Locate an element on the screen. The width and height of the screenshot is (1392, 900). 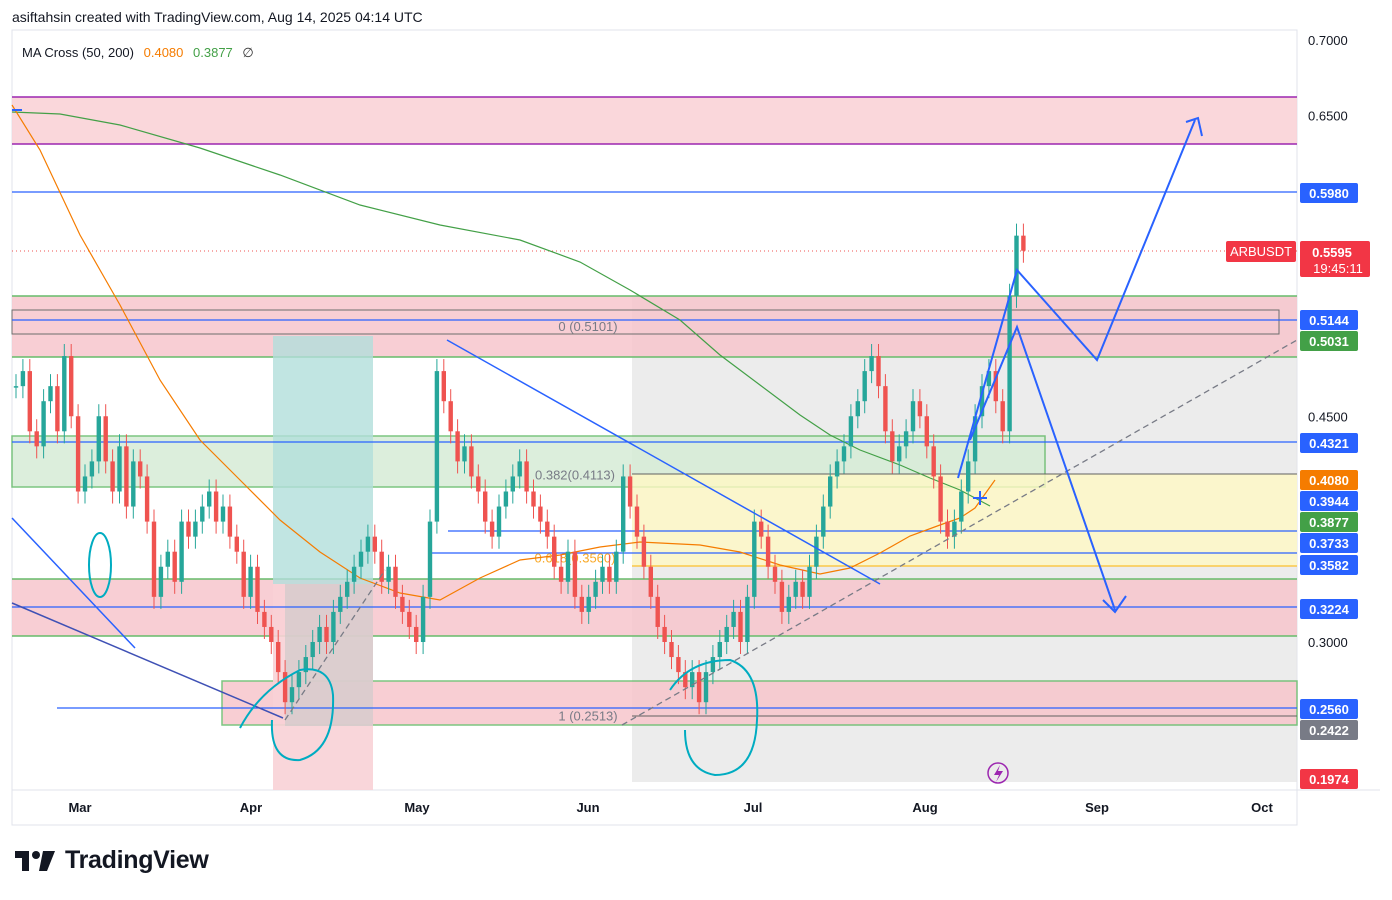
ma-cross-legend: MA Cross (50, 200) 0.4080 0.3877 ∅ is located at coordinates (138, 53).